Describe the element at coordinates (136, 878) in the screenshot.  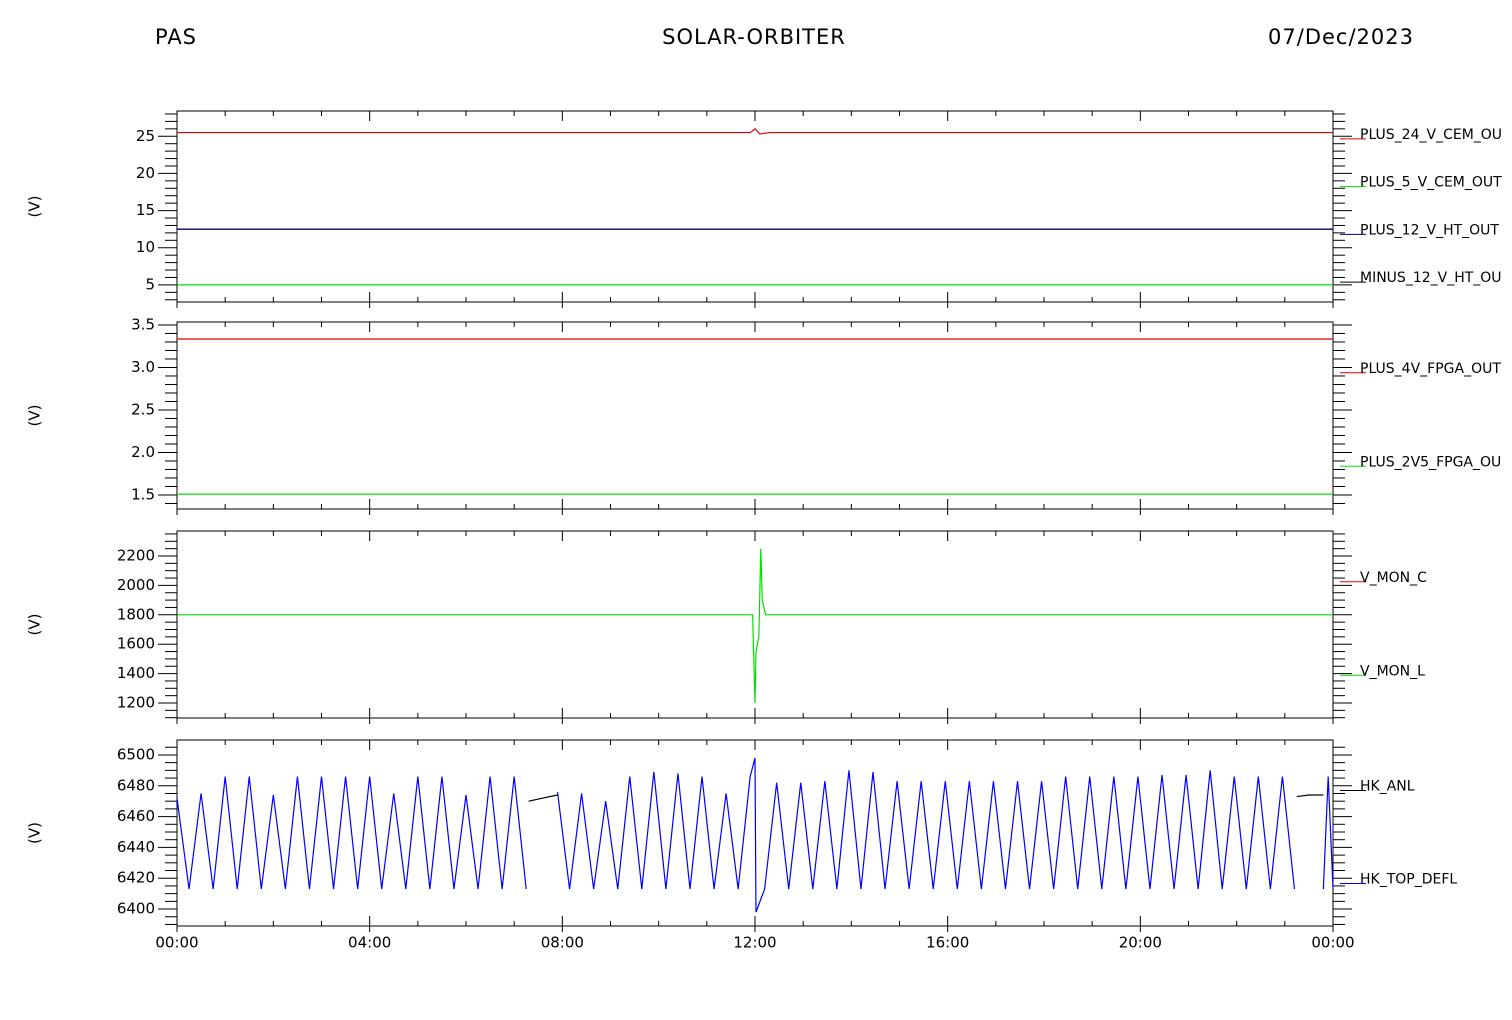
I see `y-tick-label: 6420` at that location.